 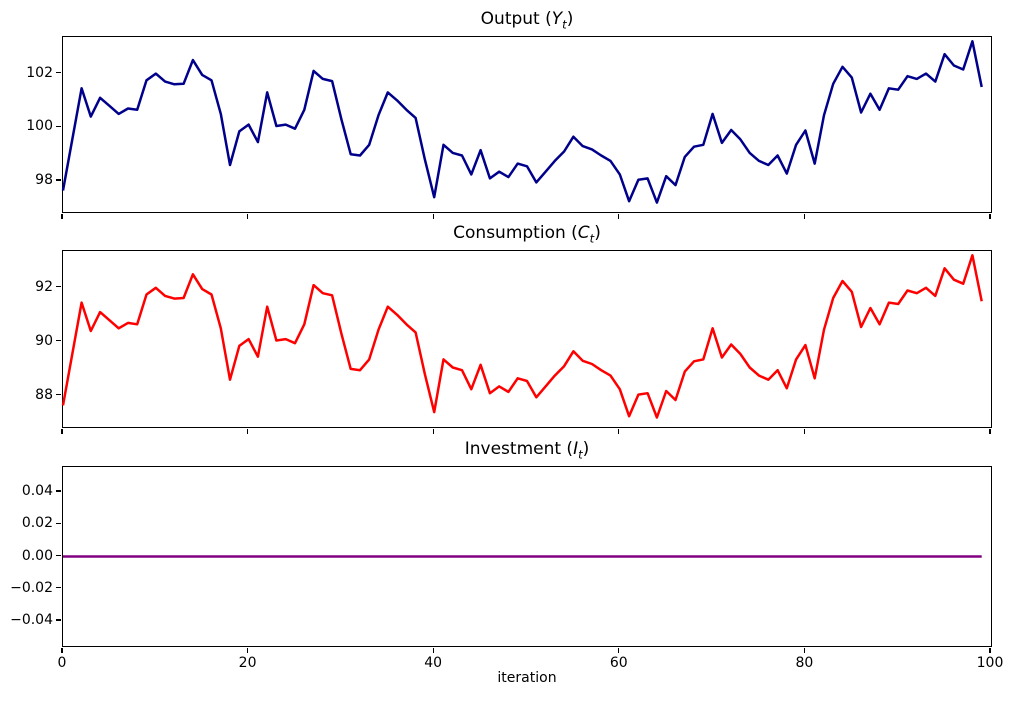 I want to click on investment-title: Investment (It), so click(x=527, y=450).